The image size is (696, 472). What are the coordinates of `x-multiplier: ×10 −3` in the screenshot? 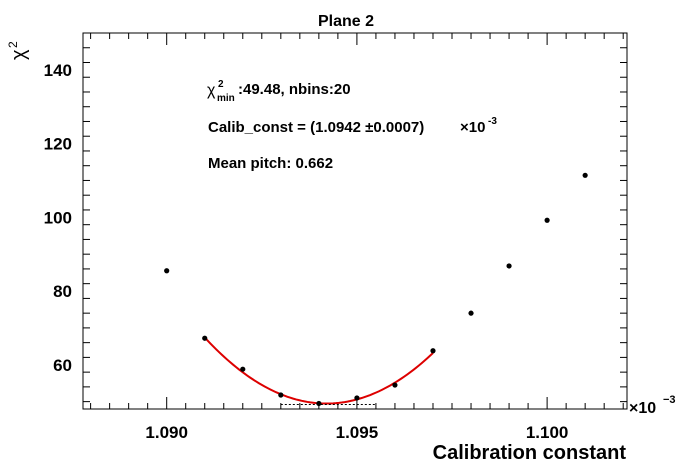 It's located at (652, 405).